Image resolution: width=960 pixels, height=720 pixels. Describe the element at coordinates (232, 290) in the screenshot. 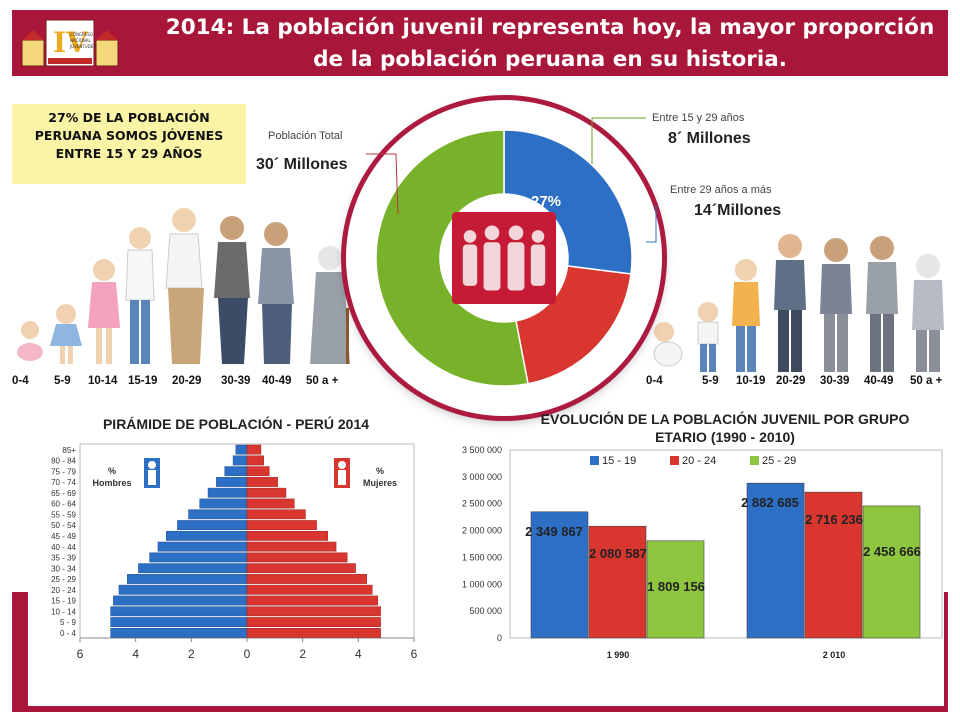

I see `woman-30-39-figure` at that location.